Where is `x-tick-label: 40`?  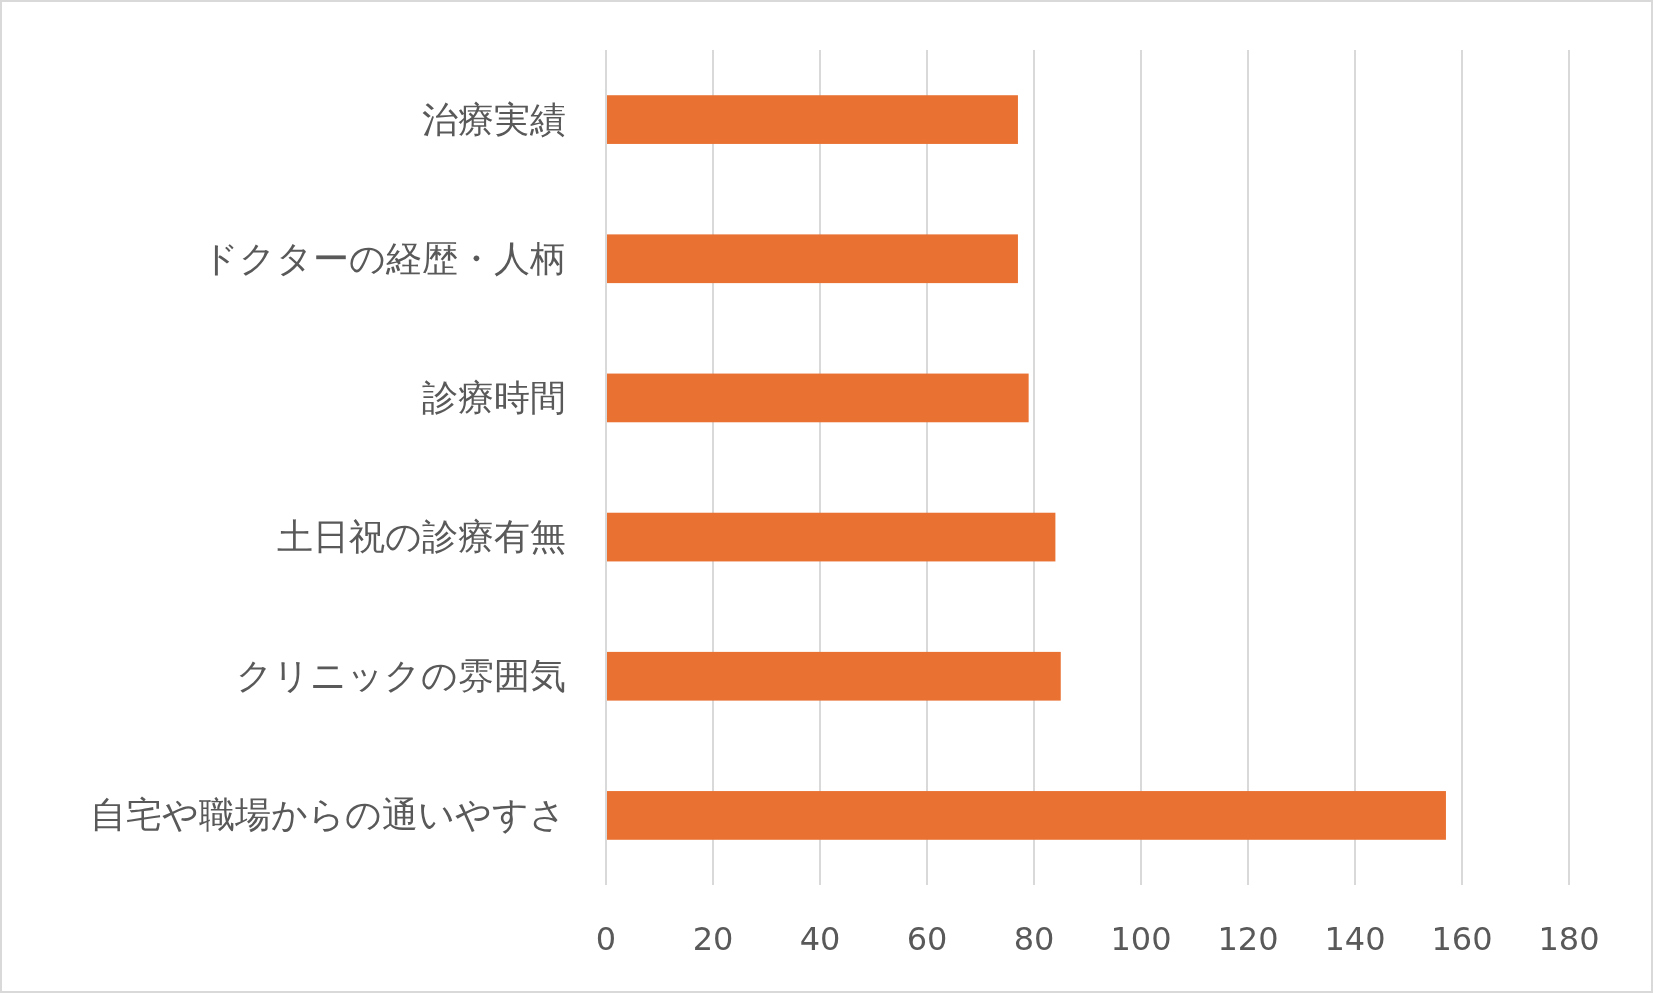
x-tick-label: 40 is located at coordinates (820, 939).